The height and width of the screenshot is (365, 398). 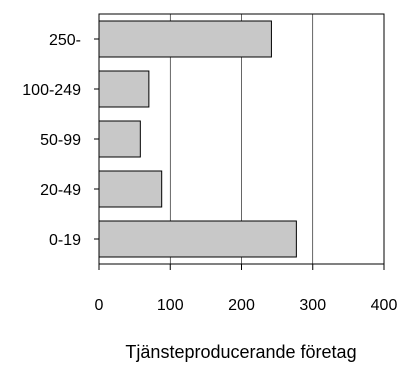 I want to click on x-tick-label: 200, so click(x=241, y=305).